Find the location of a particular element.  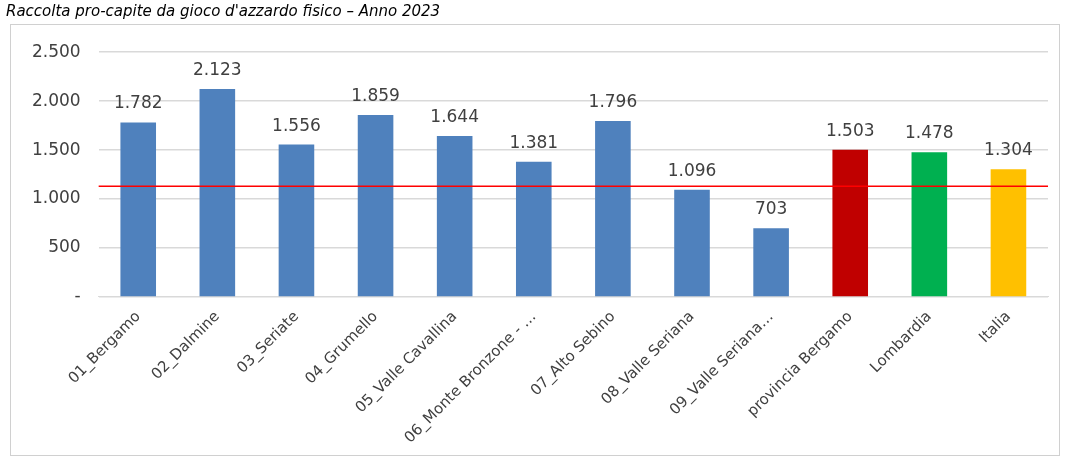

data-label: 703 is located at coordinates (771, 208).